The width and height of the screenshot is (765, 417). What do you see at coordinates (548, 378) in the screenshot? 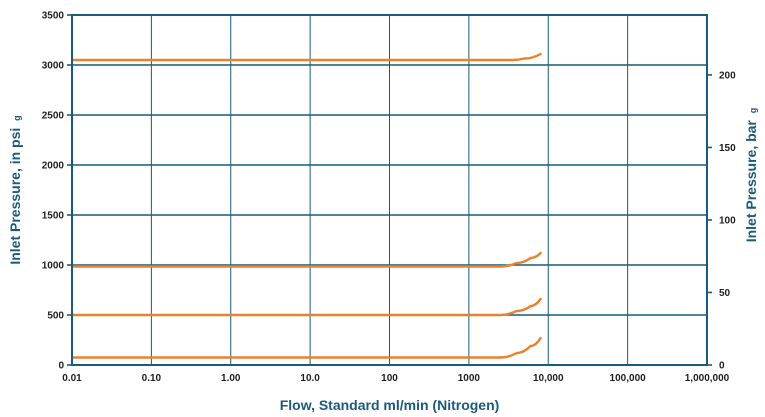
I see `x-tick-label: 10,000` at bounding box center [548, 378].